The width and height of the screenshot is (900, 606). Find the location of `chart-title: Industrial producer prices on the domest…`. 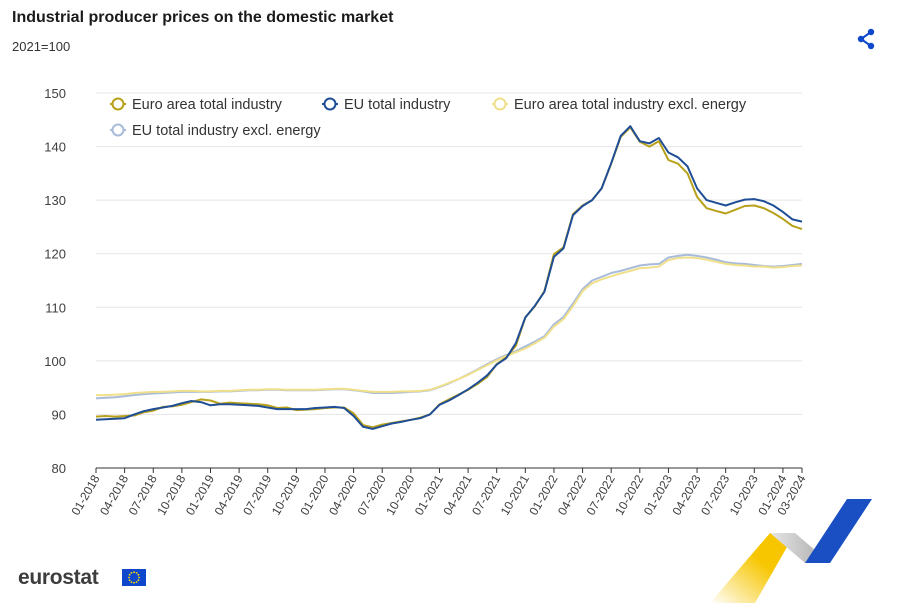

chart-title: Industrial producer prices on the domest… is located at coordinates (203, 17).